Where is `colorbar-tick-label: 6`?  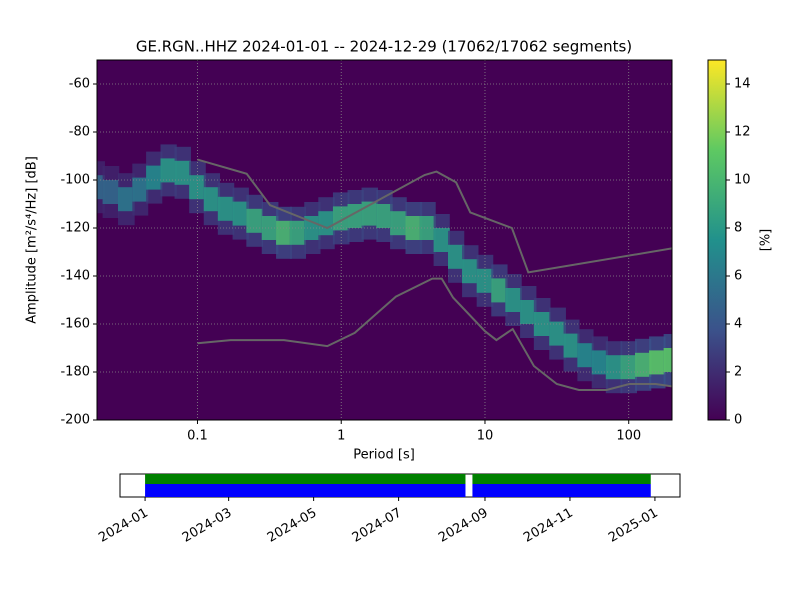
colorbar-tick-label: 6 is located at coordinates (738, 276).